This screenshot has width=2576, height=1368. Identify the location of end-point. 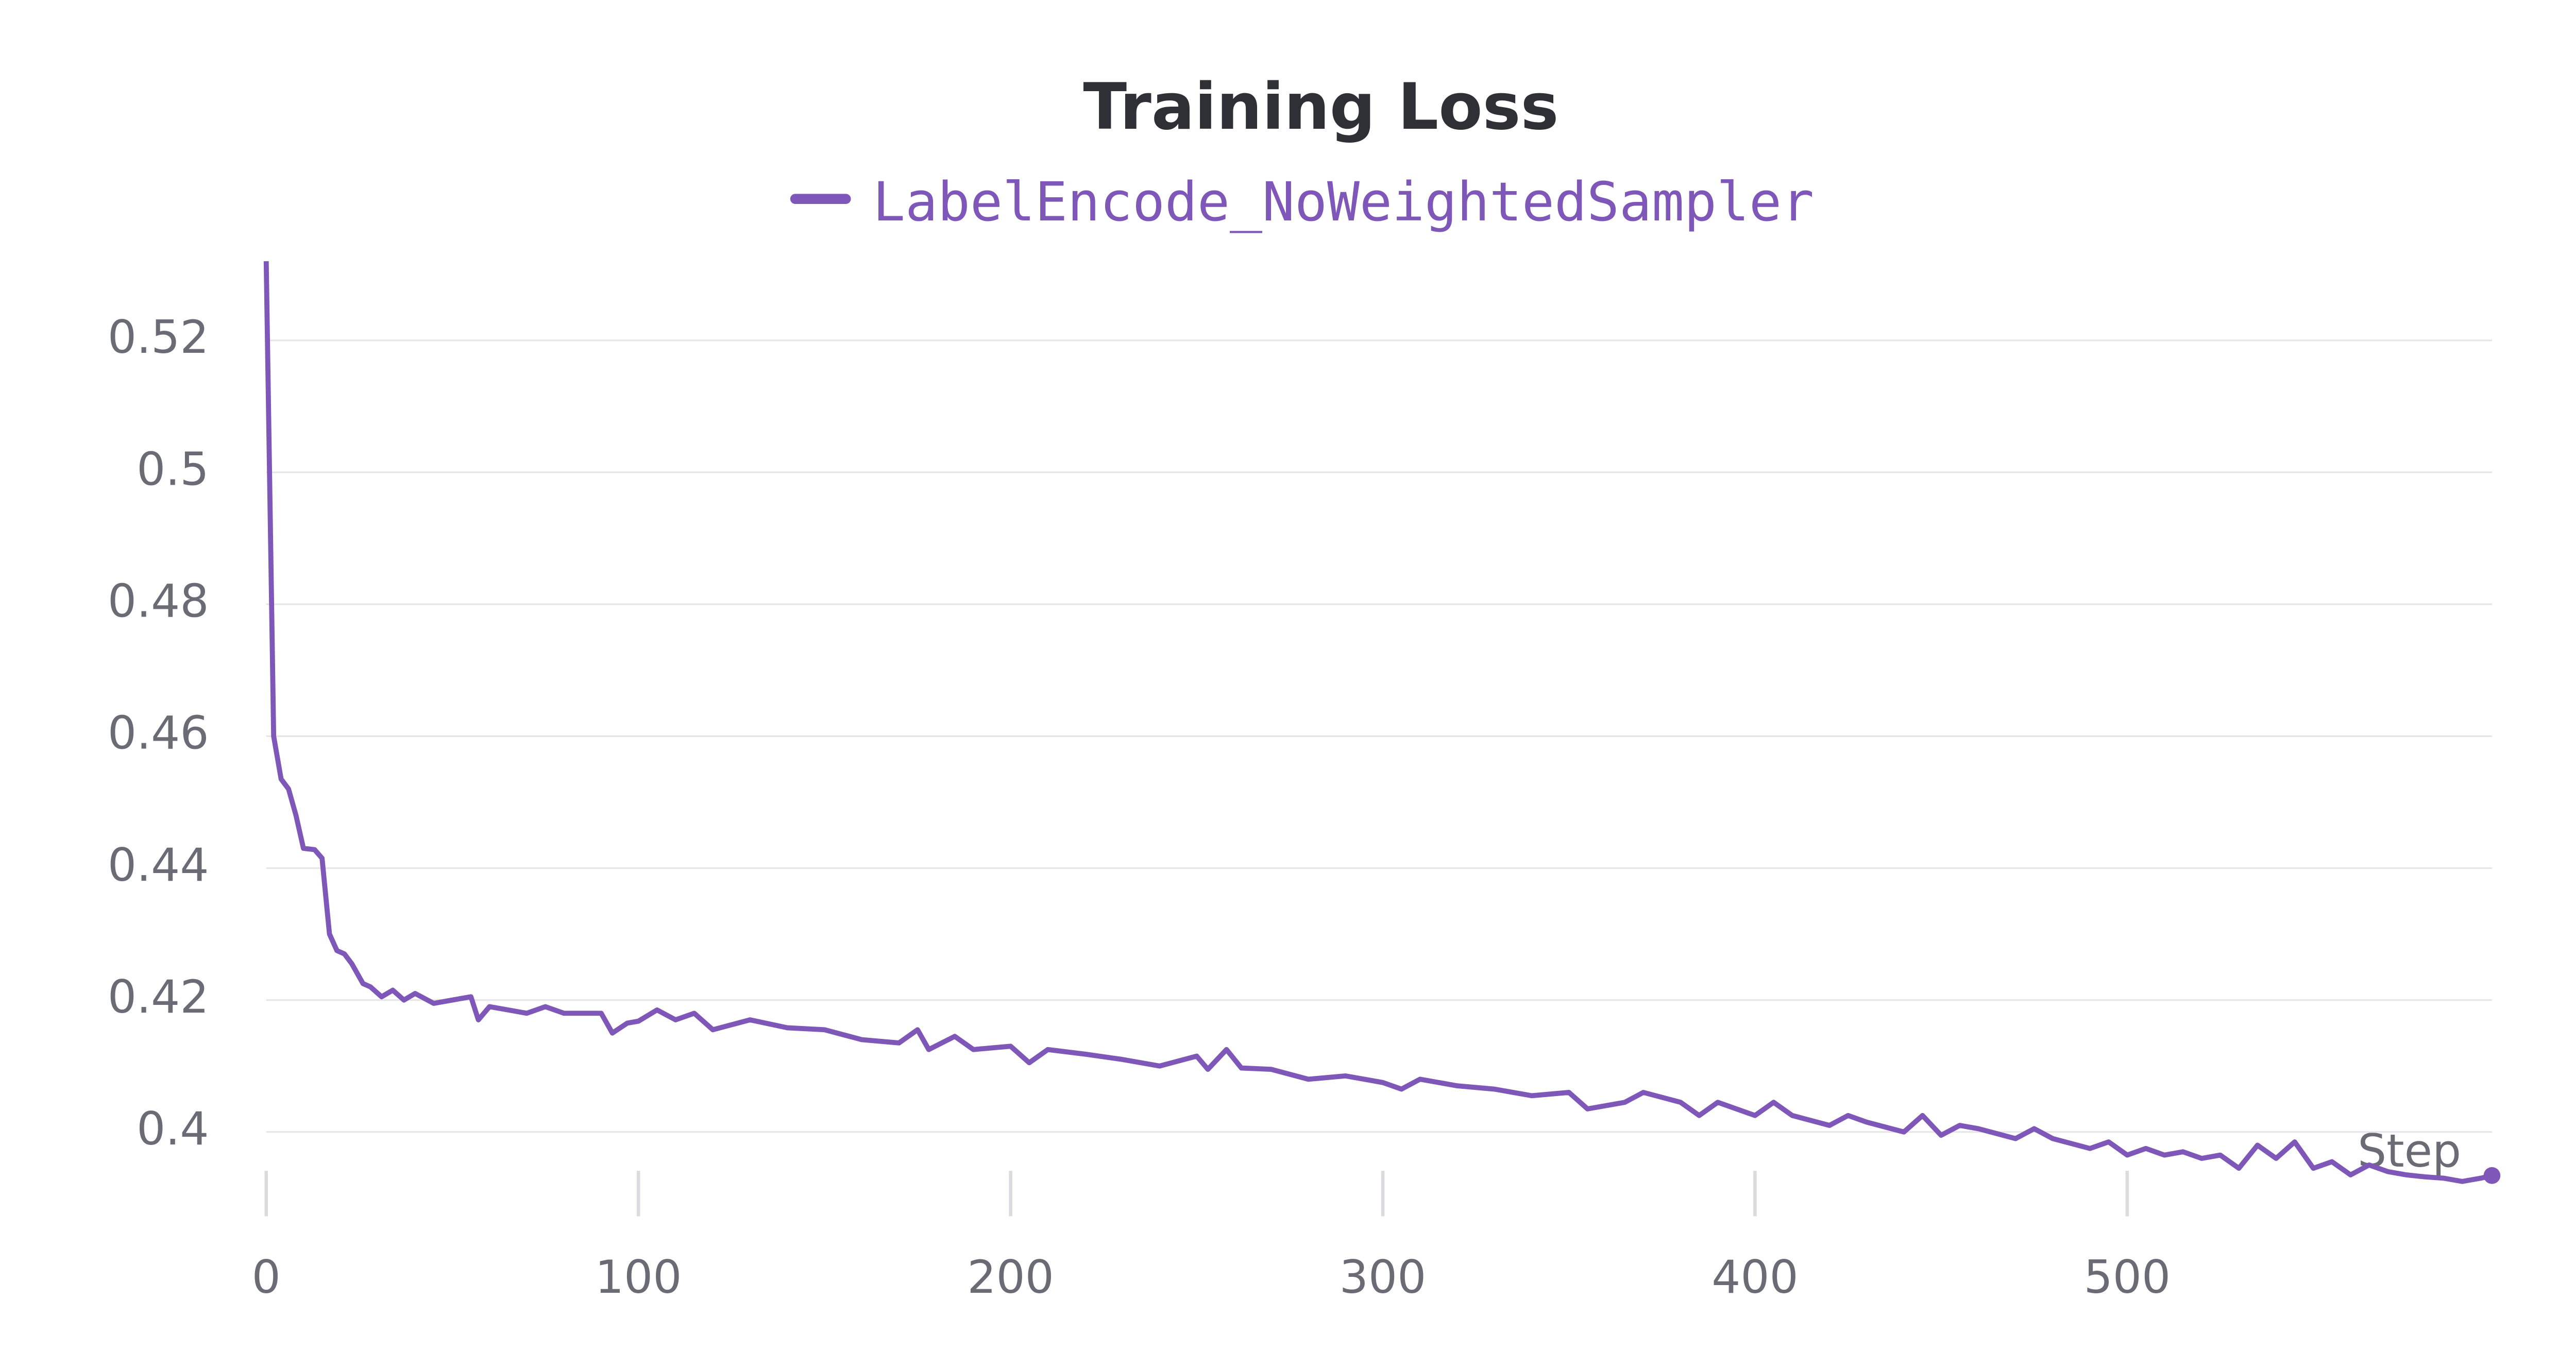
(2492, 1175).